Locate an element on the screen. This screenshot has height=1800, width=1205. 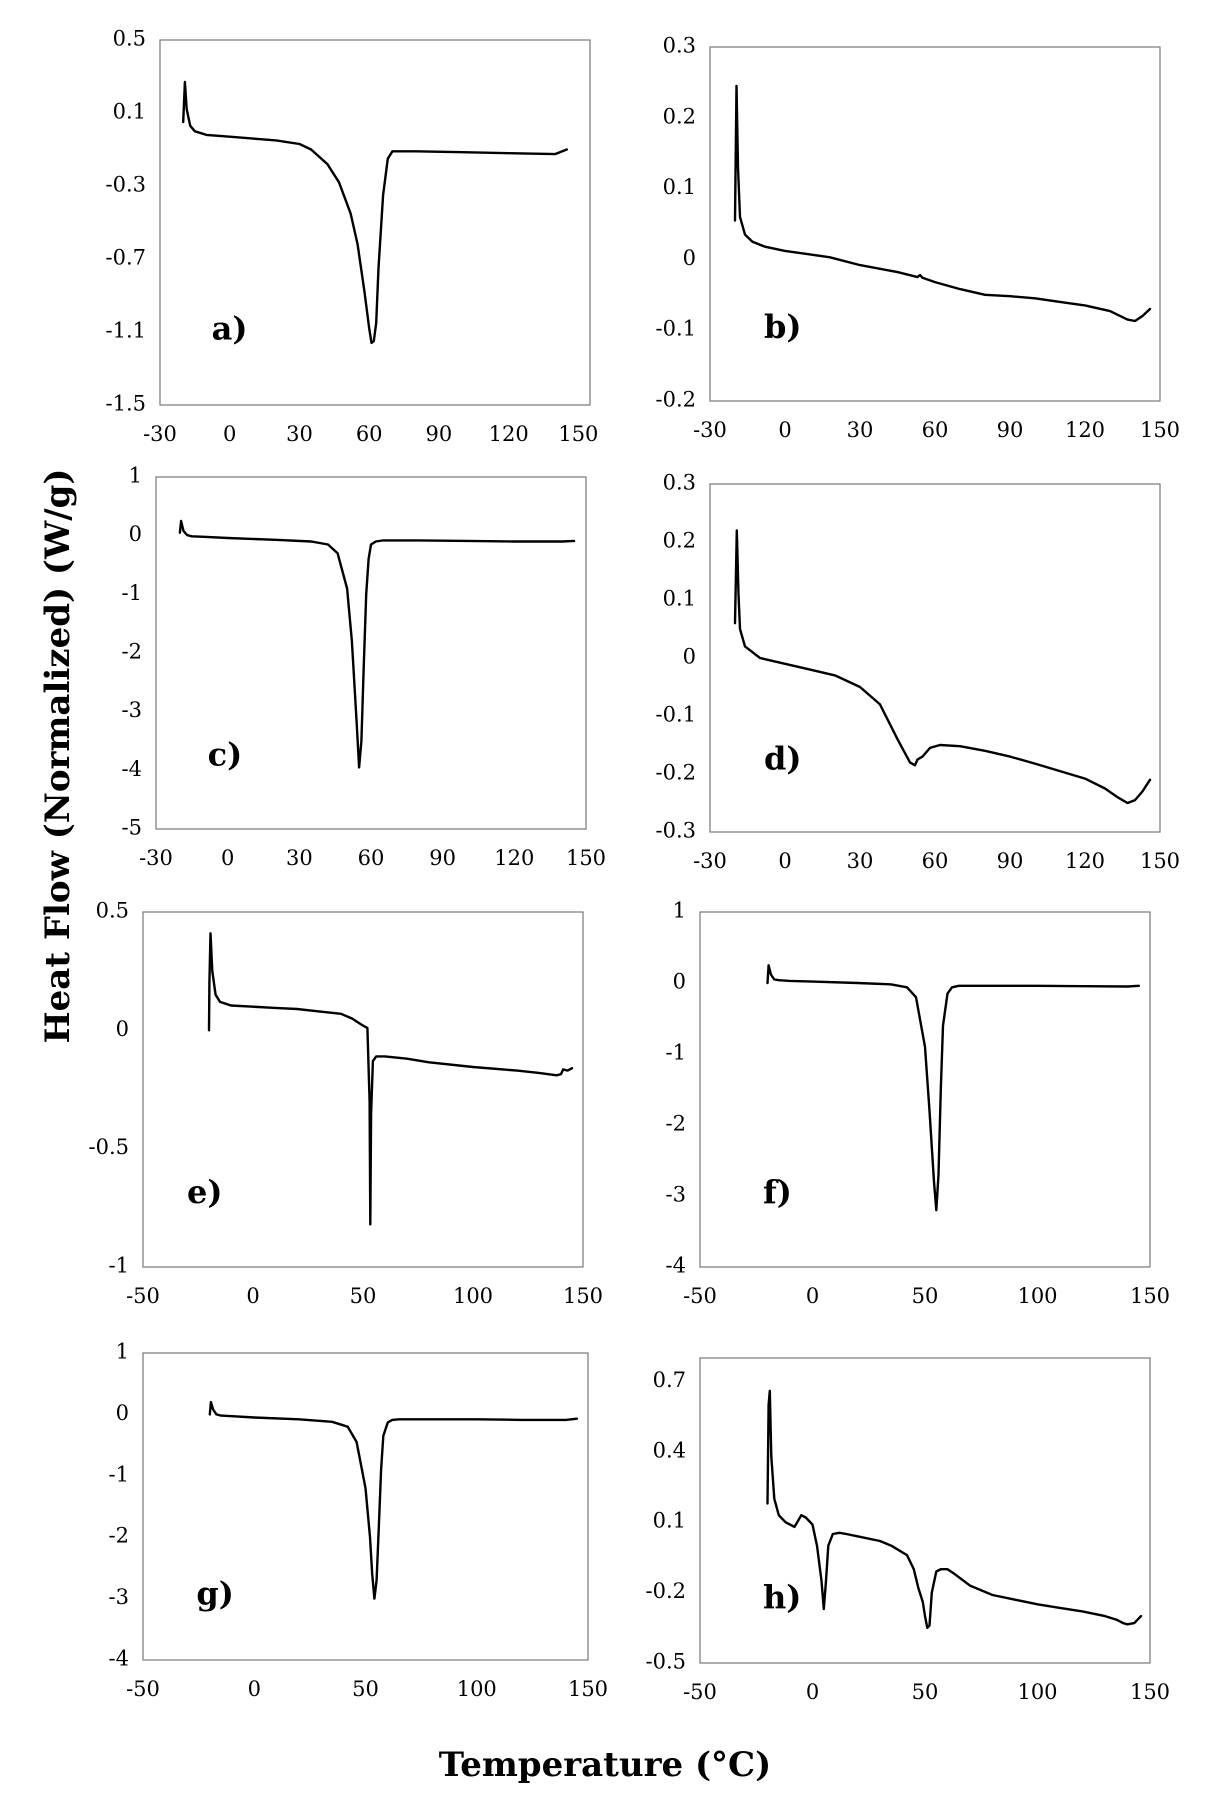
panel-g-y-tick-label: -2 is located at coordinates (119, 1536).